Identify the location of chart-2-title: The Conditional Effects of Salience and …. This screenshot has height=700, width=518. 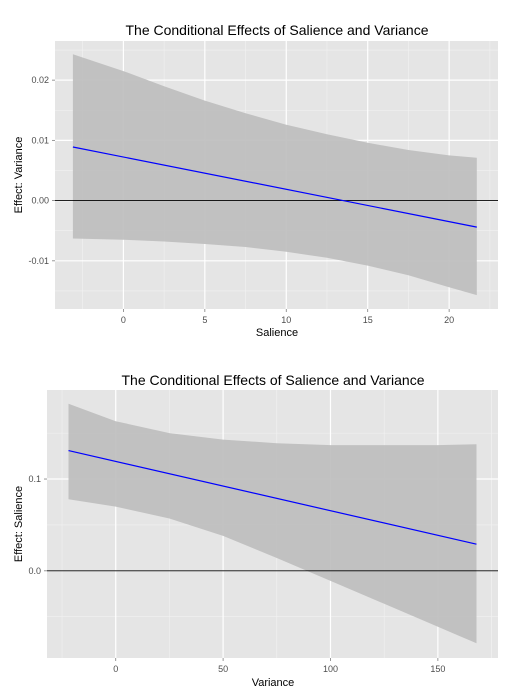
(272, 380).